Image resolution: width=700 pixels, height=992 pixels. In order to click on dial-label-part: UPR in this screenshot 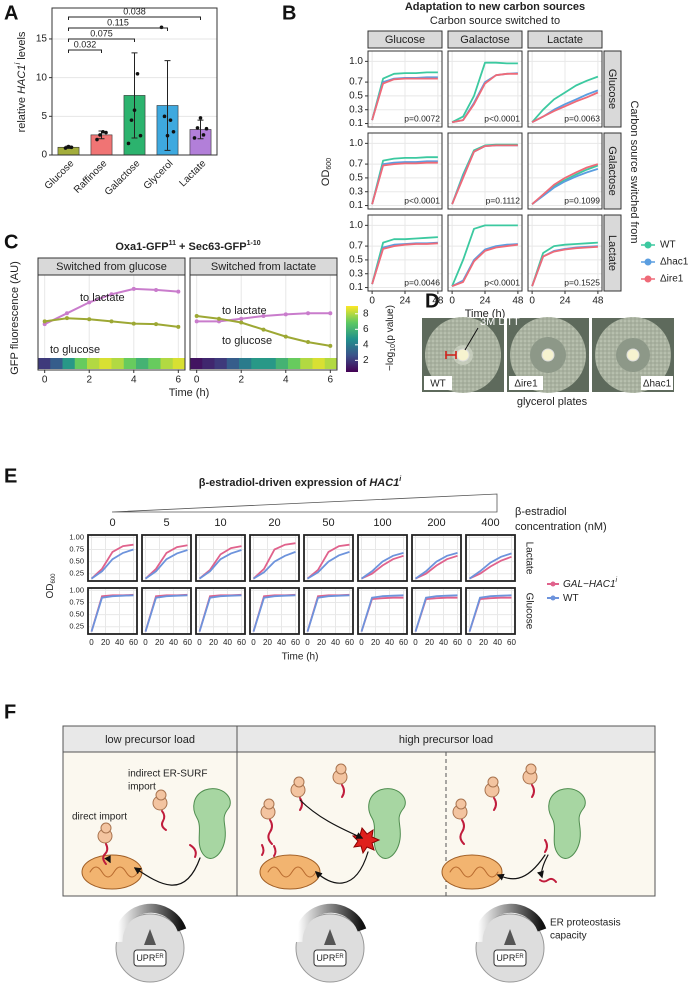, I will do `click(146, 958)`.